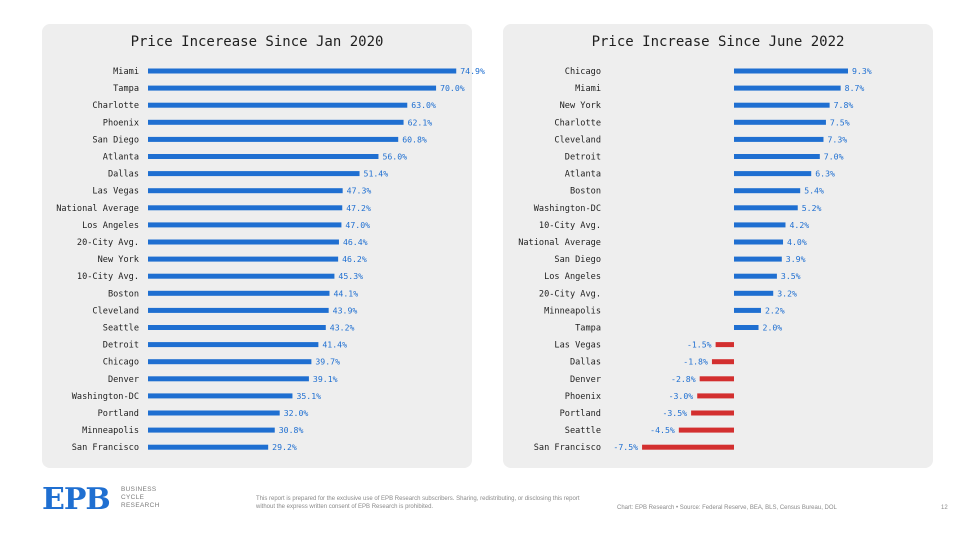  What do you see at coordinates (358, 208) in the screenshot?
I see `value-label: 47.2%` at bounding box center [358, 208].